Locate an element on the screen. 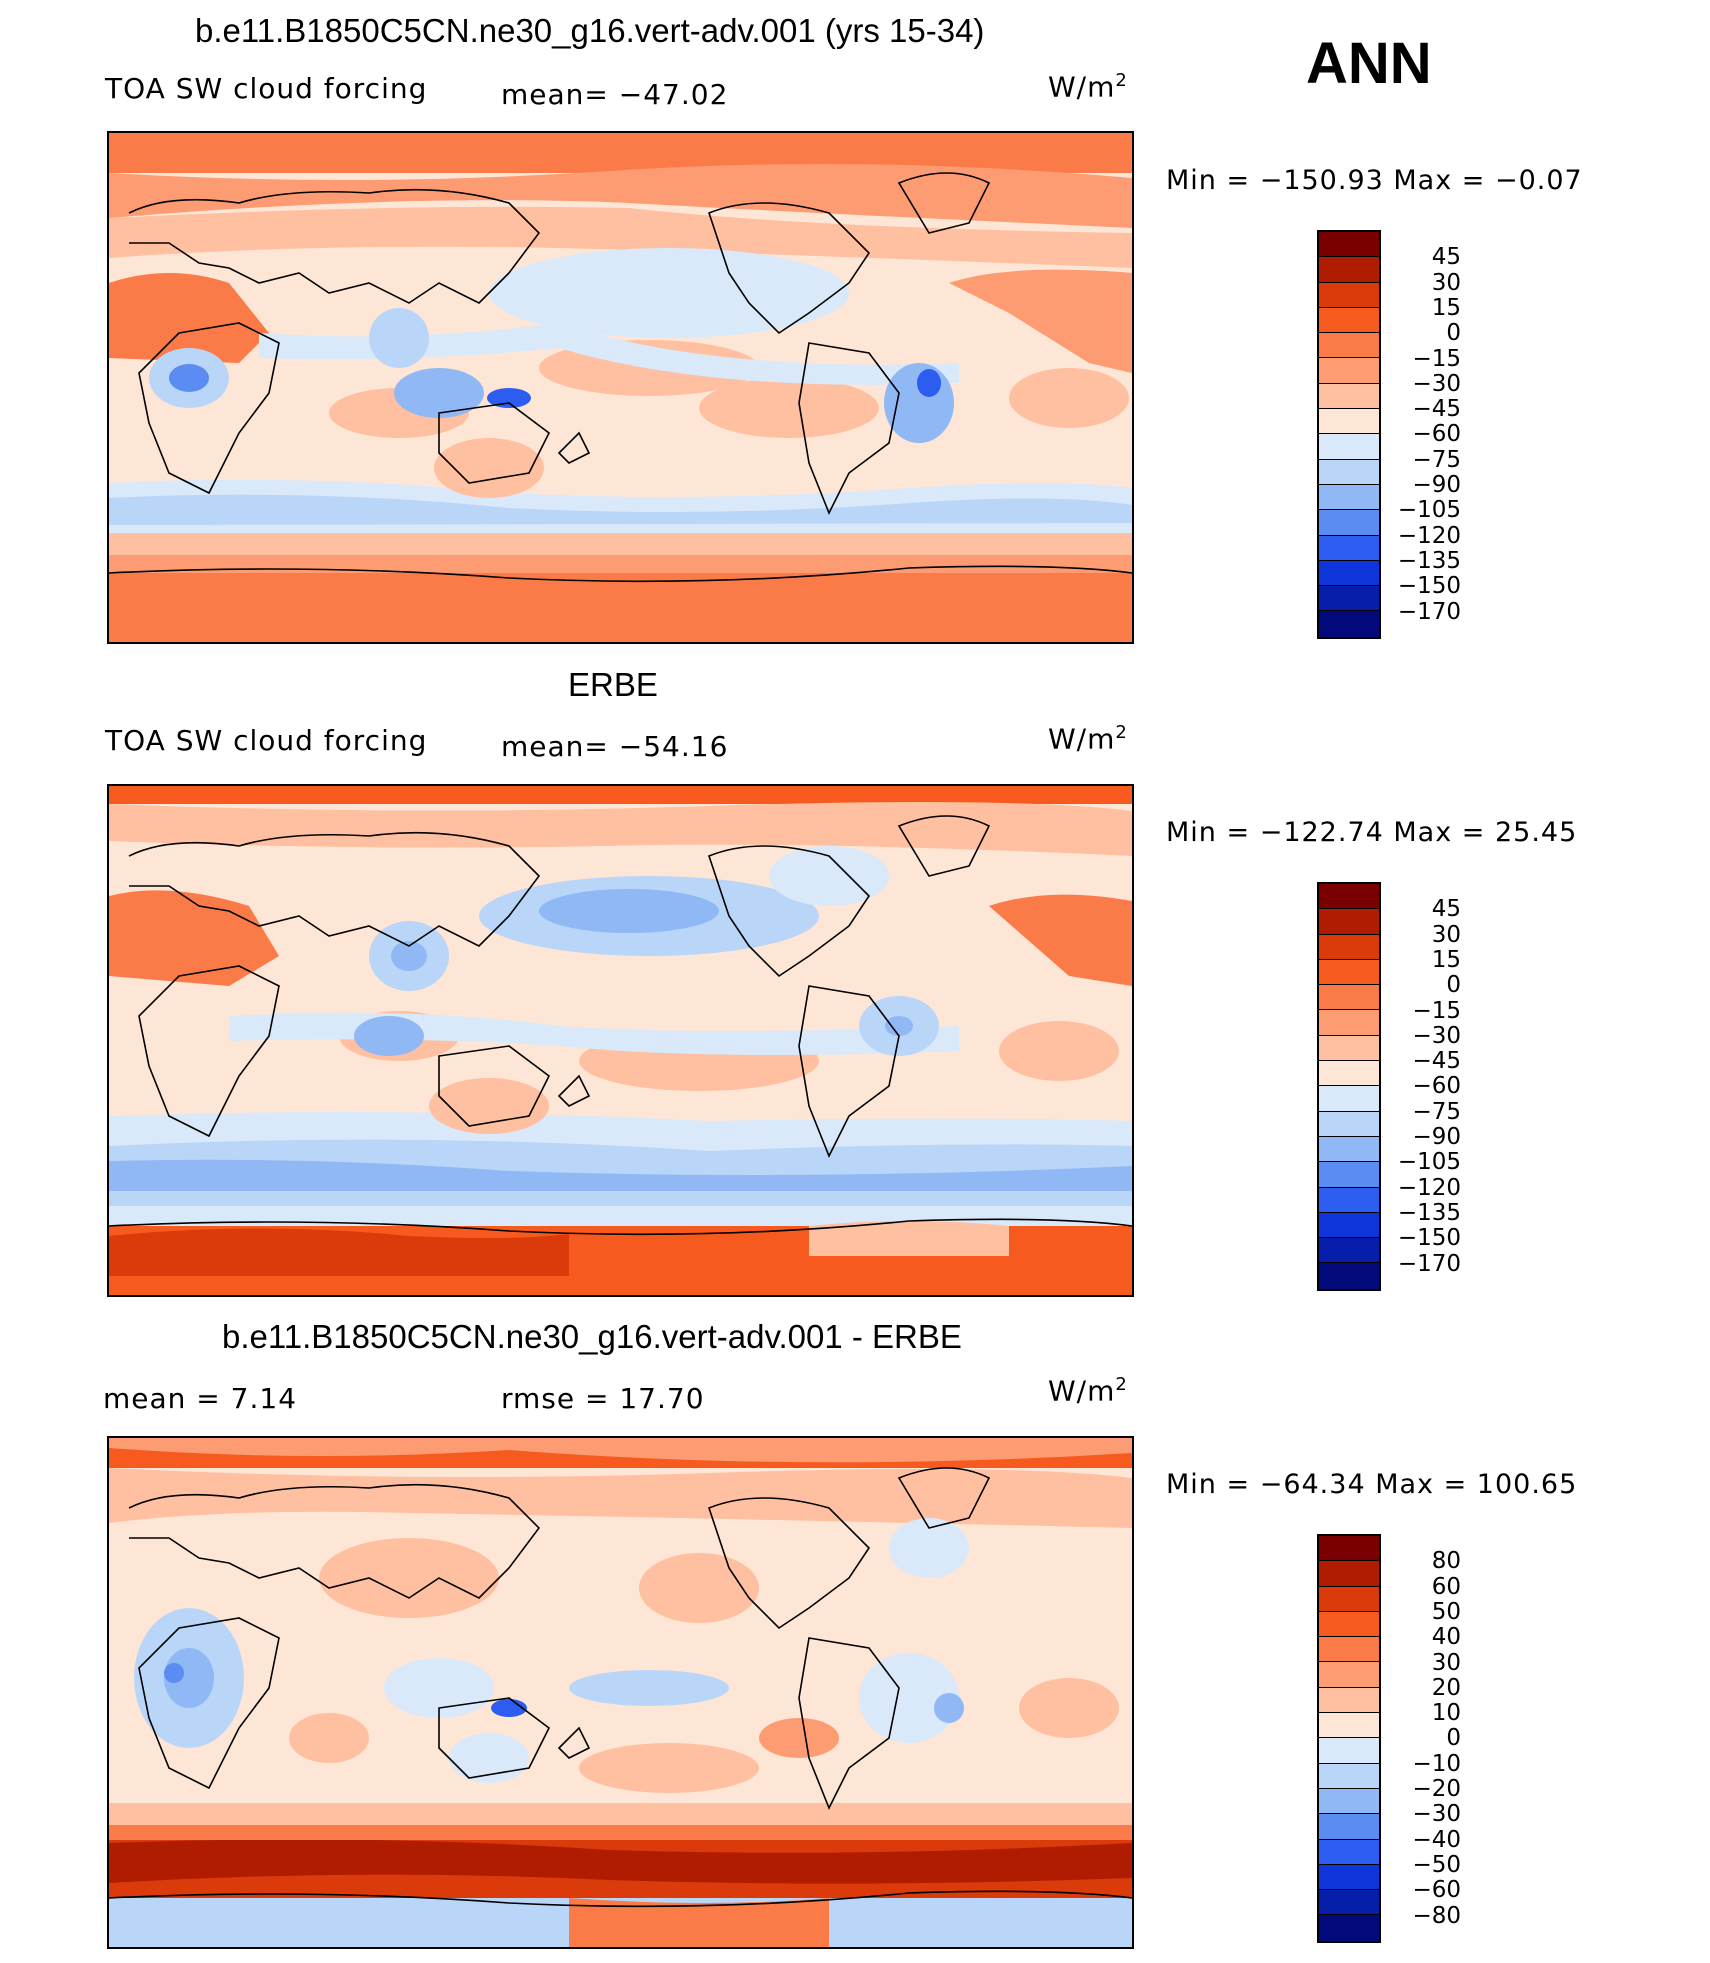 The width and height of the screenshot is (1710, 1963). colorbar-level-label: −10 is located at coordinates (1436, 1763).